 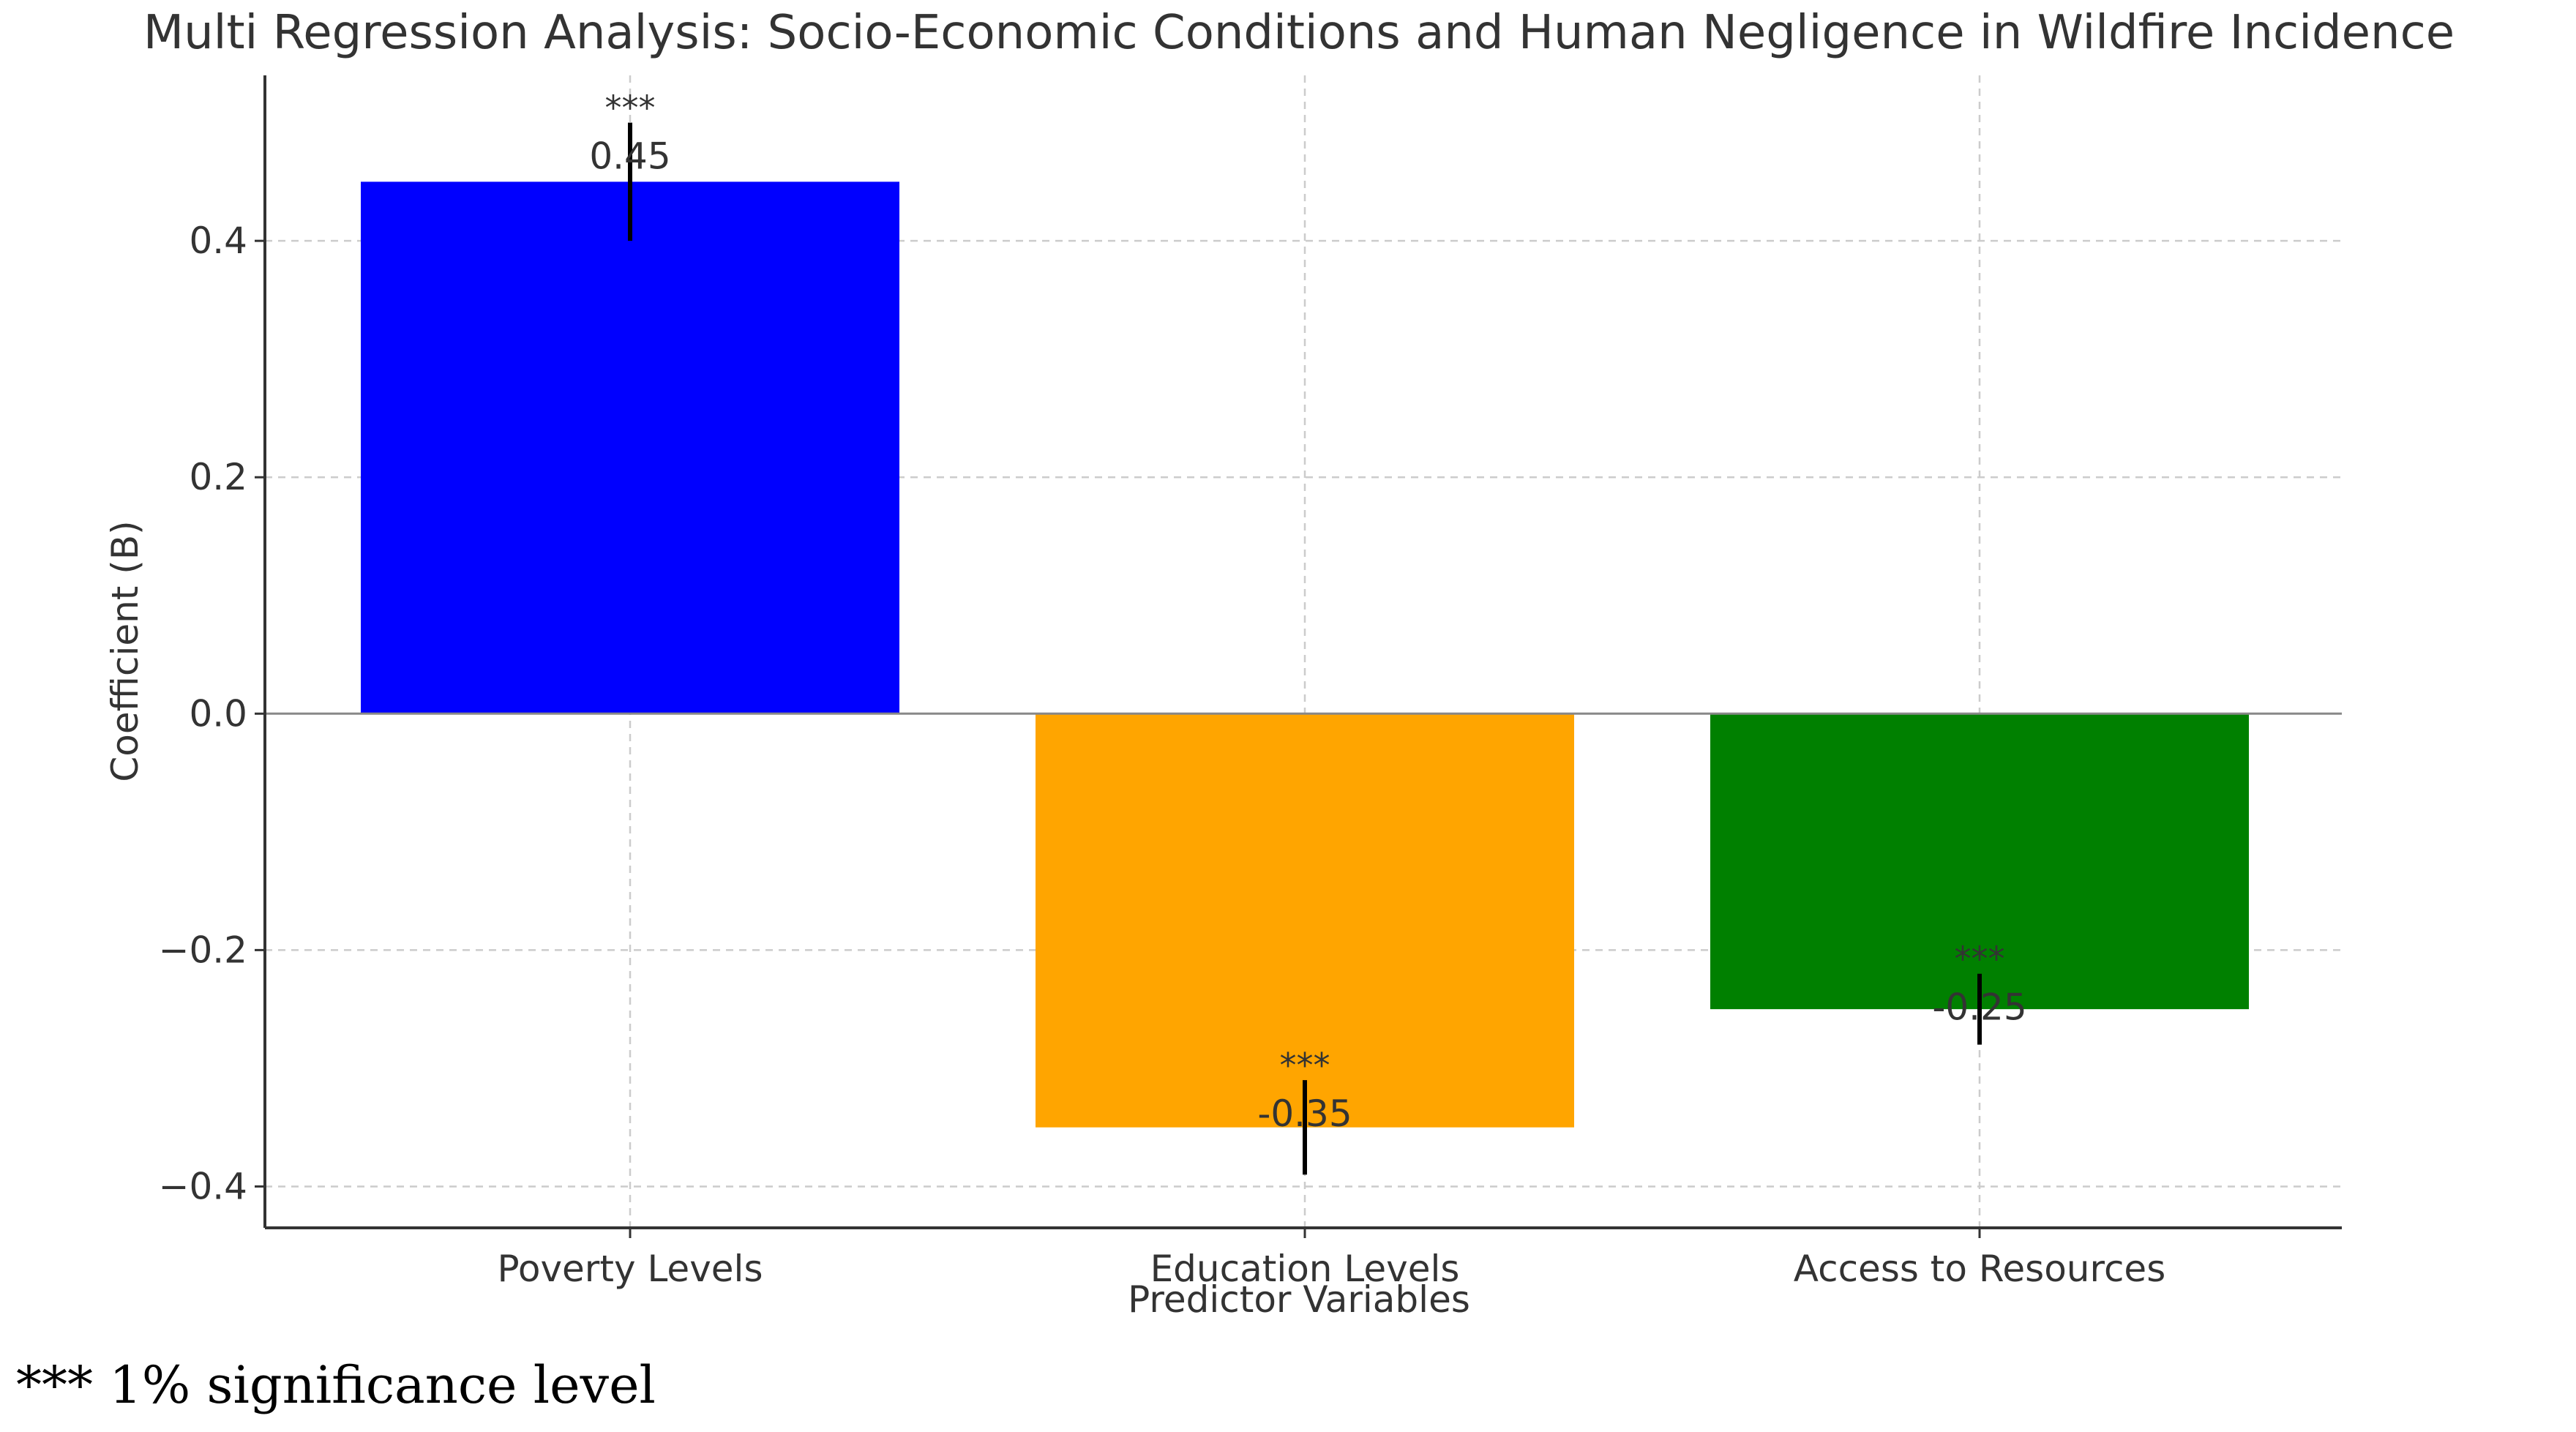 What do you see at coordinates (1305, 1269) in the screenshot?
I see `x-tick-label: Education Levels` at bounding box center [1305, 1269].